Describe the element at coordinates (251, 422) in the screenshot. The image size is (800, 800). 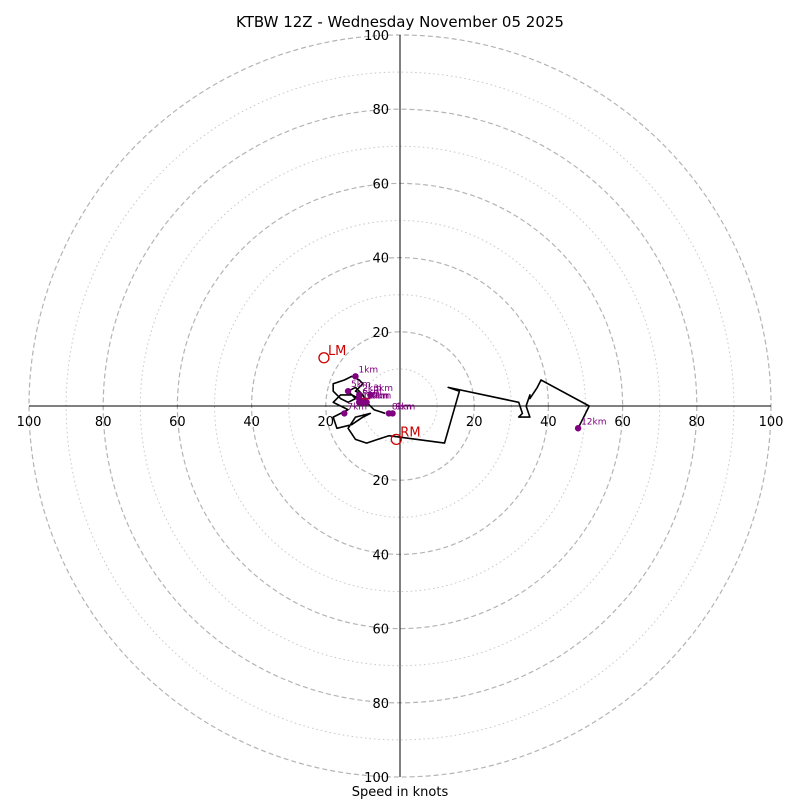
I see `tick-label-left-40: 40` at that location.